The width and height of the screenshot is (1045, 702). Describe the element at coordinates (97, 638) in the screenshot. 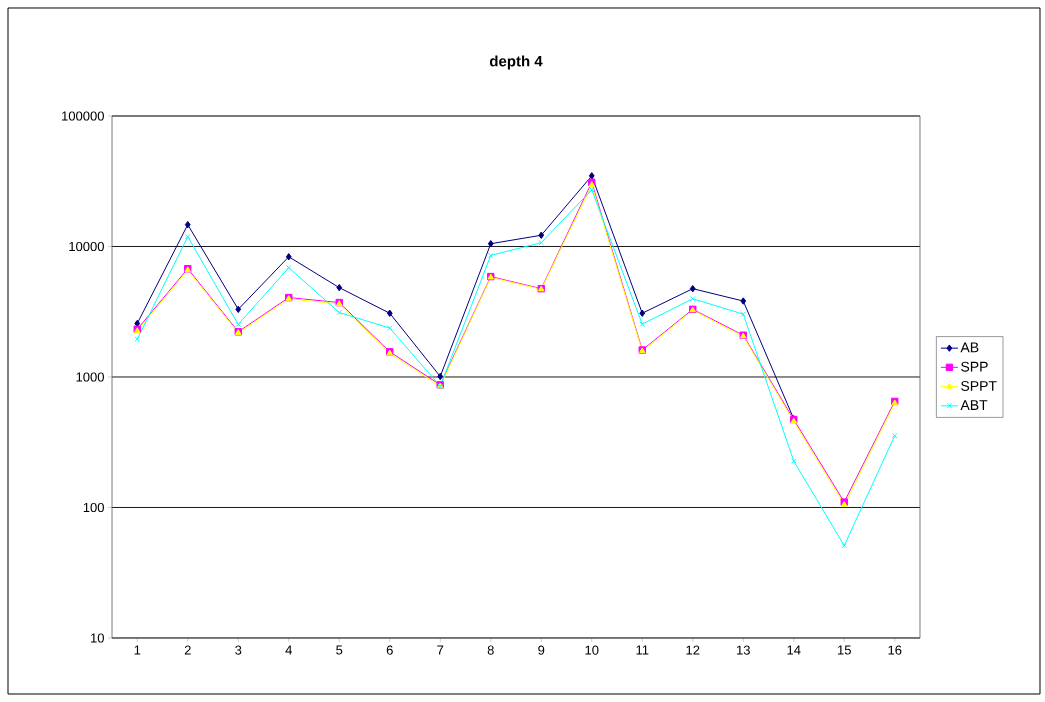

I see `y-tick-label: 10` at that location.